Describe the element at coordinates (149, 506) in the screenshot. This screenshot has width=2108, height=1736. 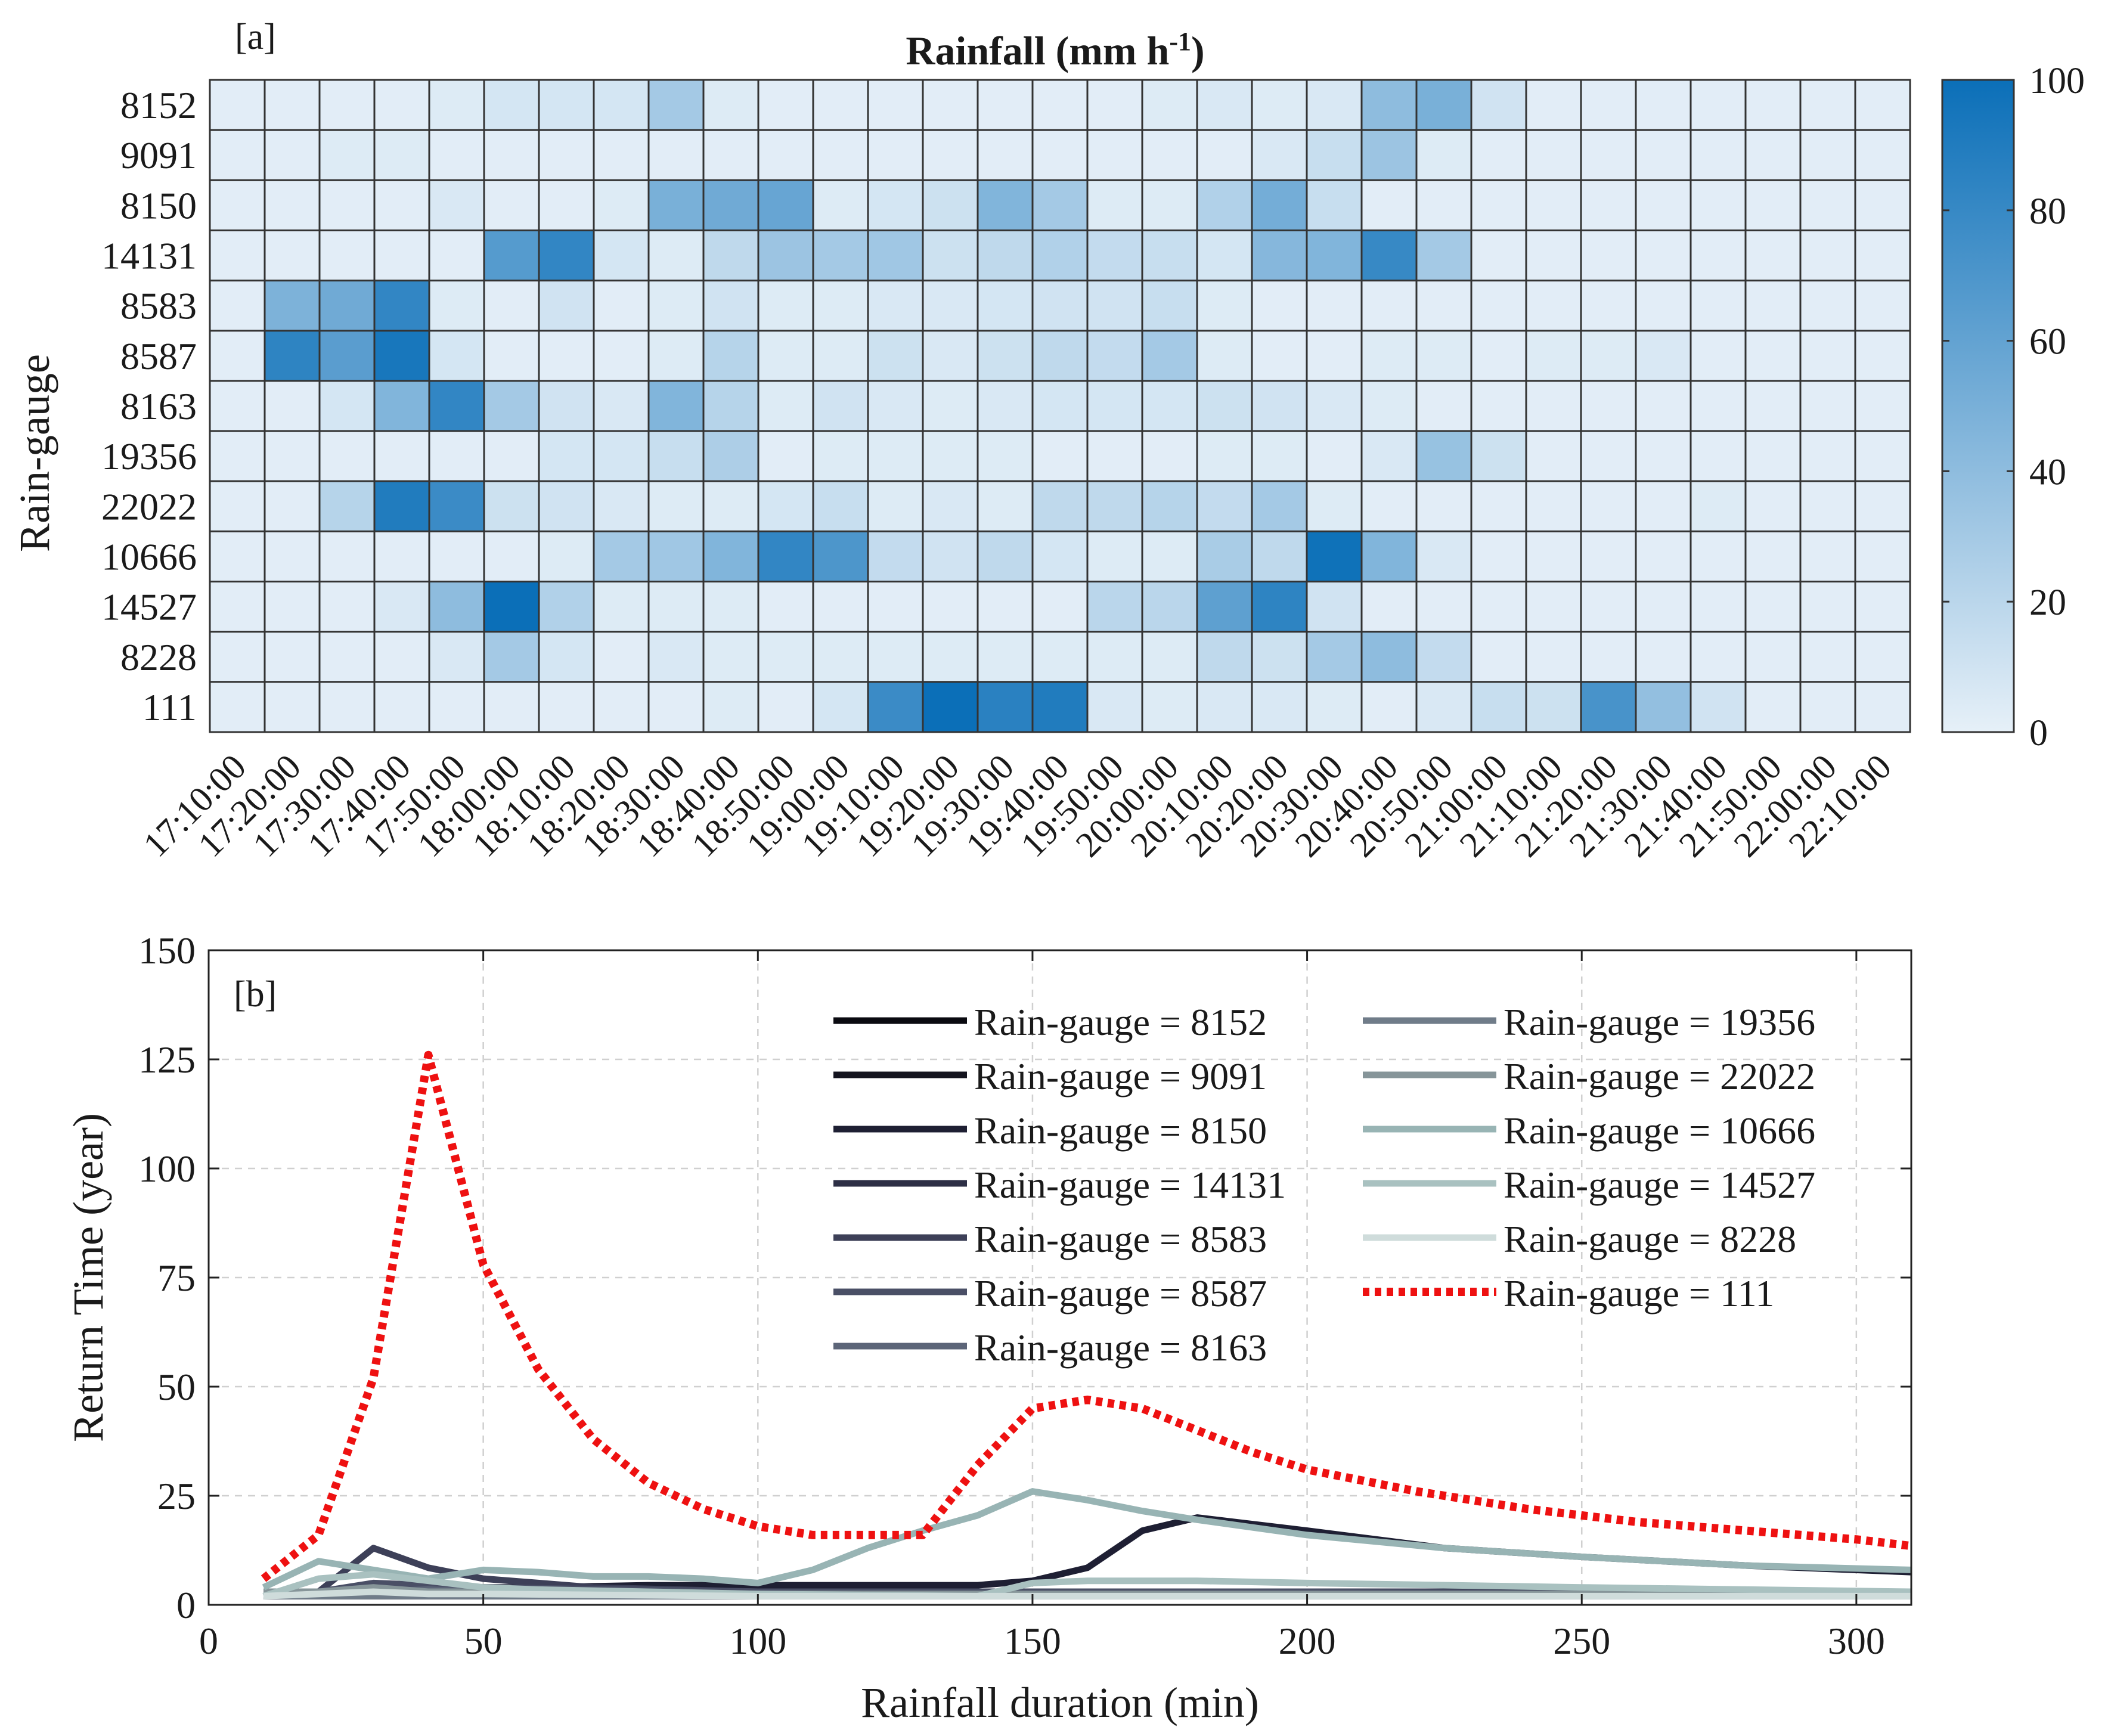
I see `heatmap-row-label: 22022` at that location.